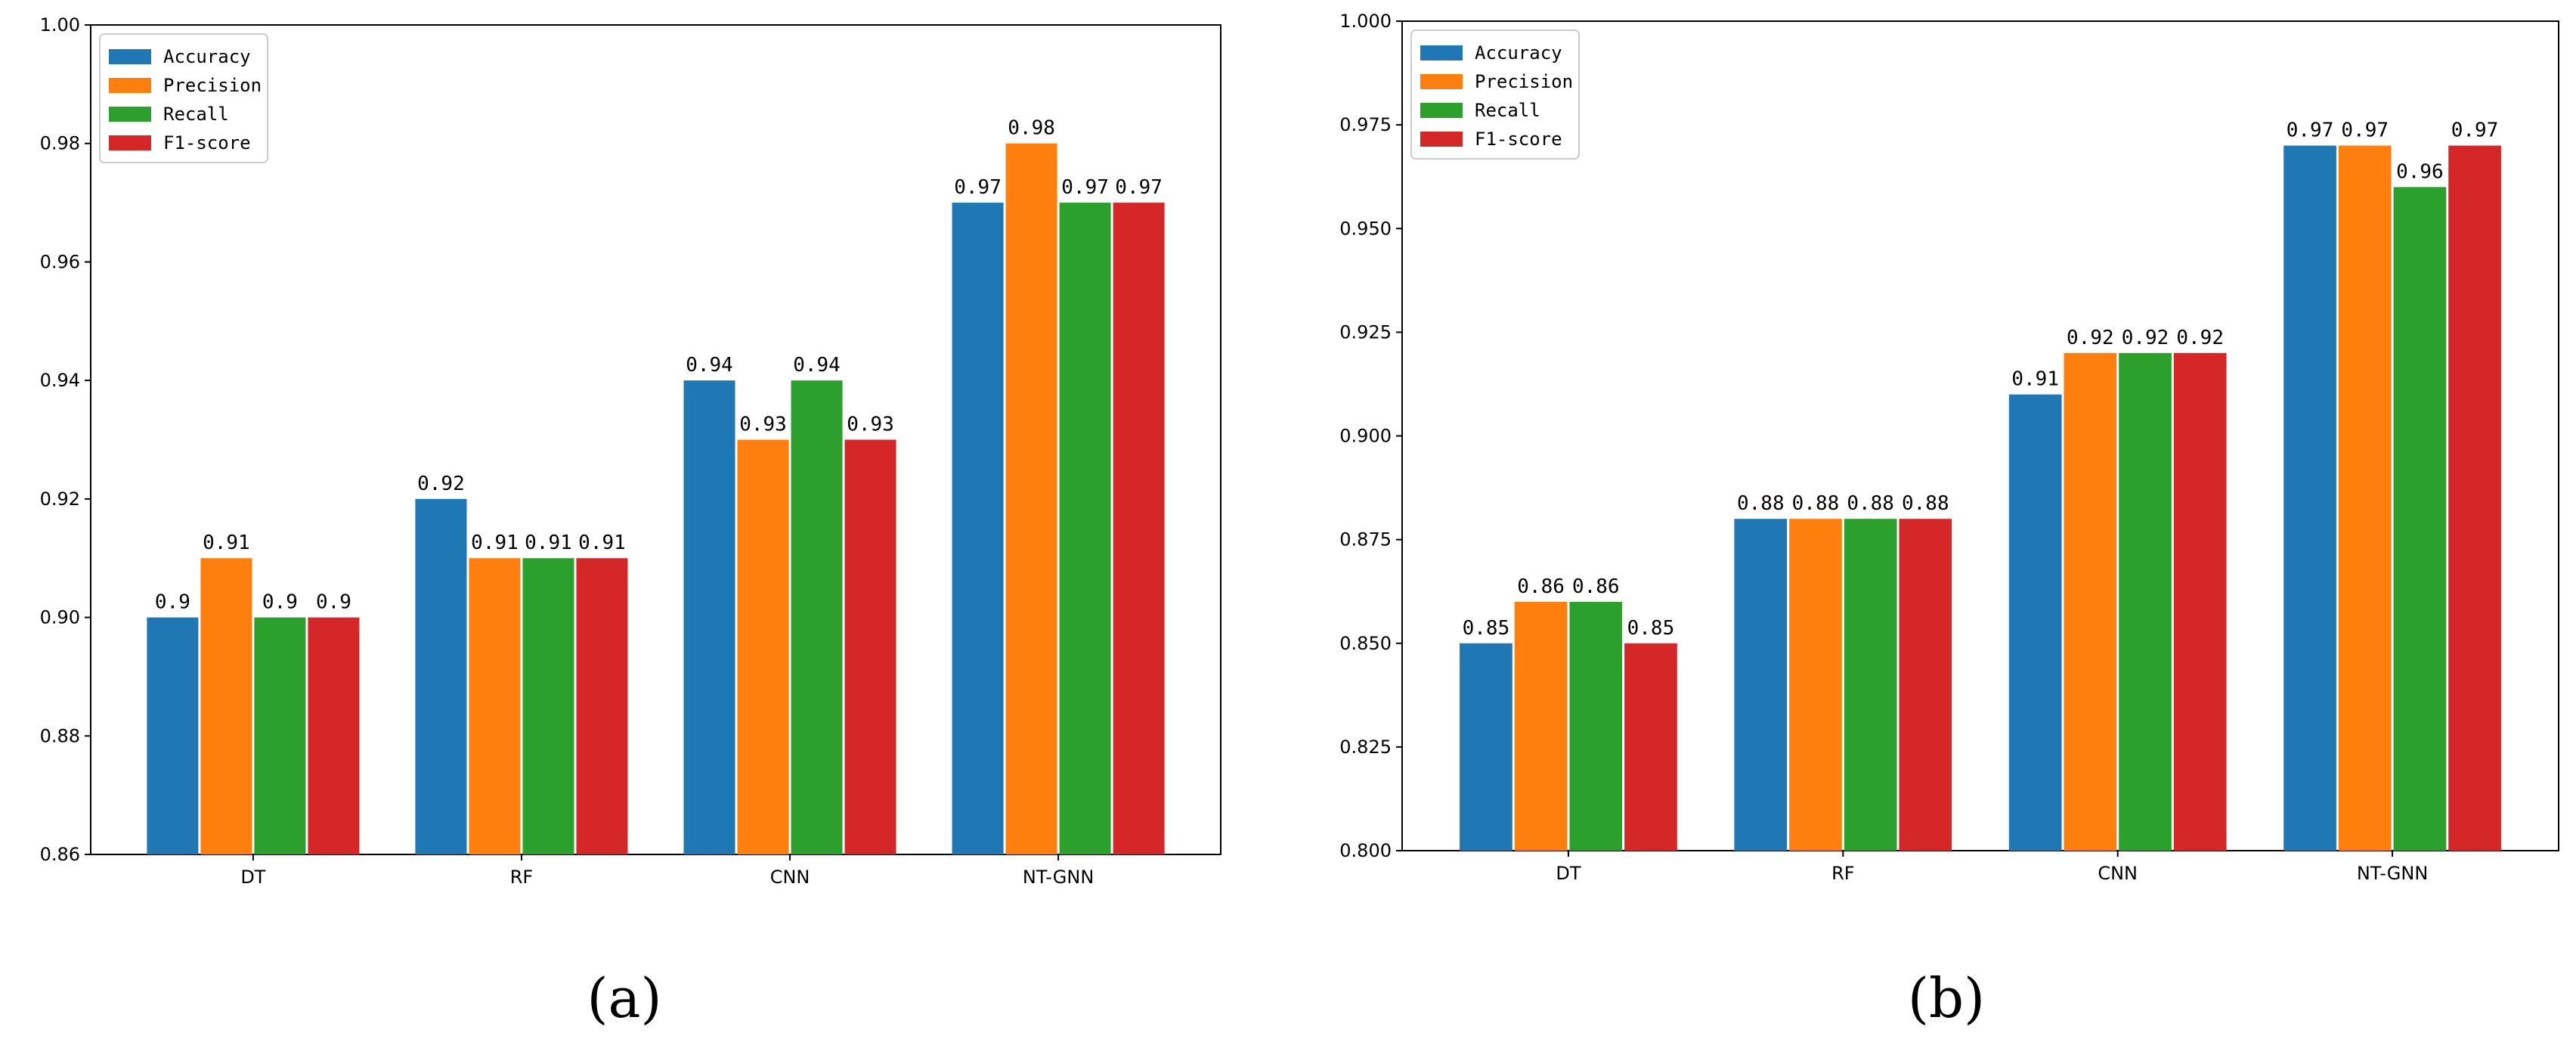 This screenshot has height=1045, width=2576. Describe the element at coordinates (173, 735) in the screenshot. I see `bar-dt-accuracy` at that location.